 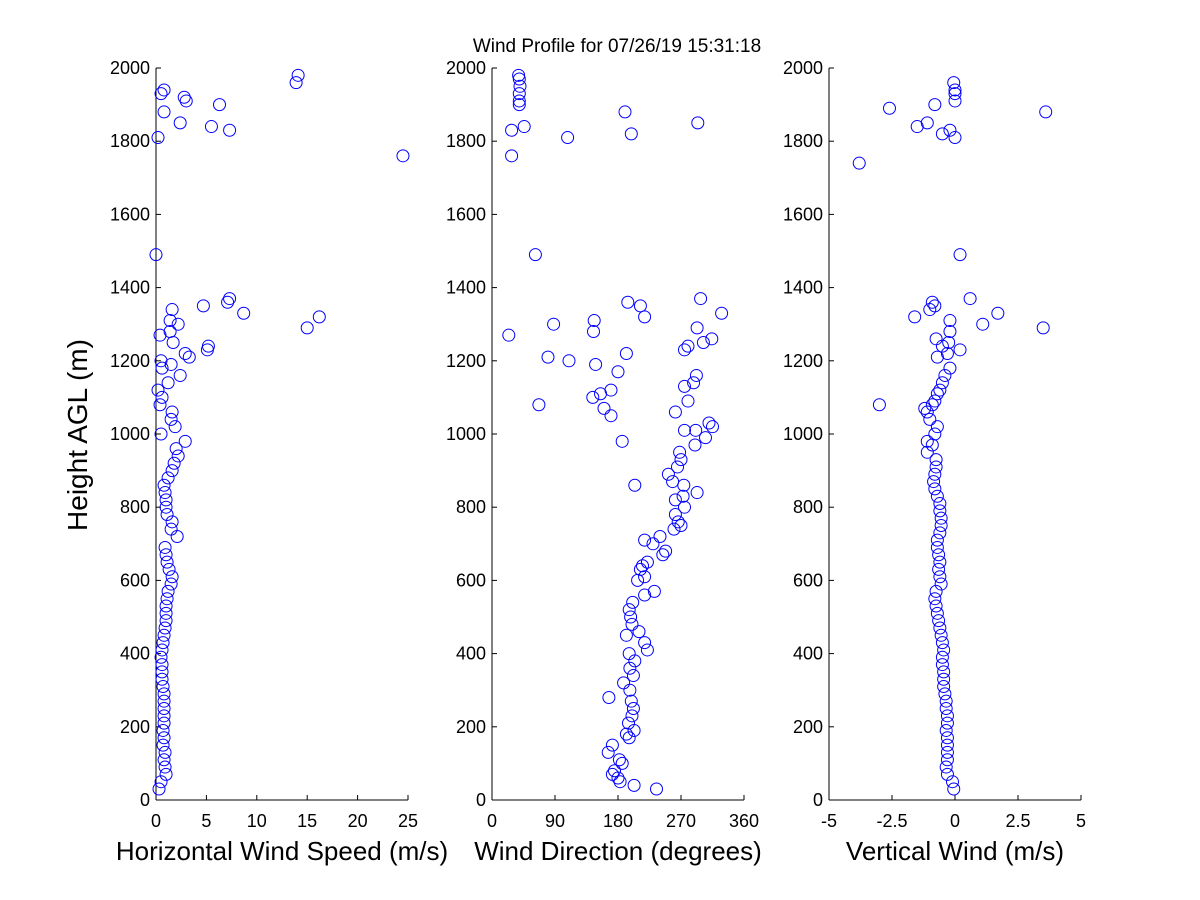 What do you see at coordinates (471, 580) in the screenshot?
I see `y-tick-label: 600` at bounding box center [471, 580].